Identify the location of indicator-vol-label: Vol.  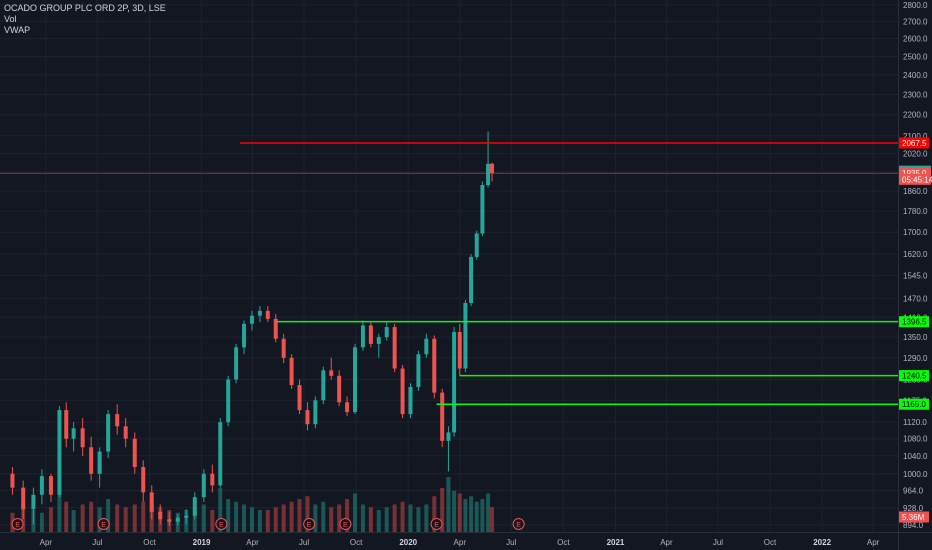
(10, 19).